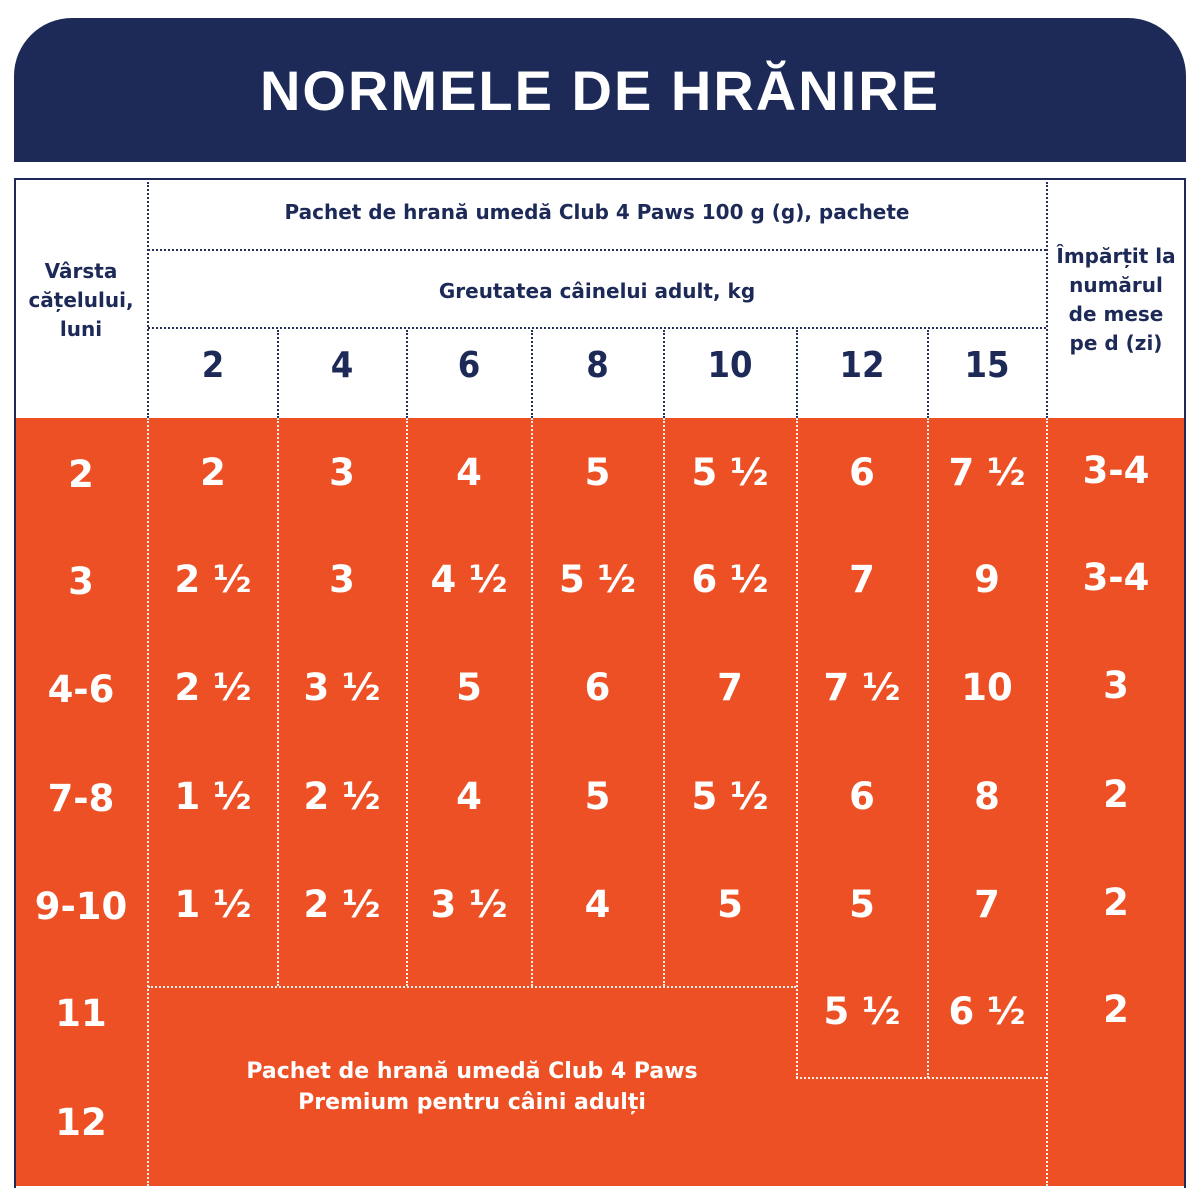 Image resolution: width=1200 pixels, height=1200 pixels. I want to click on portion-cell: 4 ½, so click(469, 579).